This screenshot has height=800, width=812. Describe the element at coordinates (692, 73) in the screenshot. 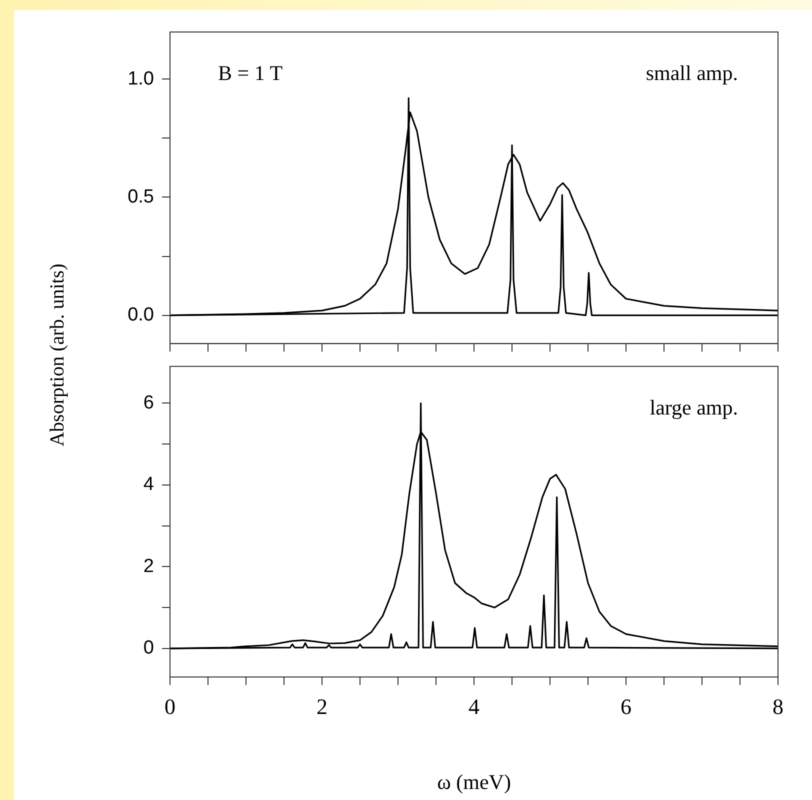

I see `annotation: small amp.` at that location.